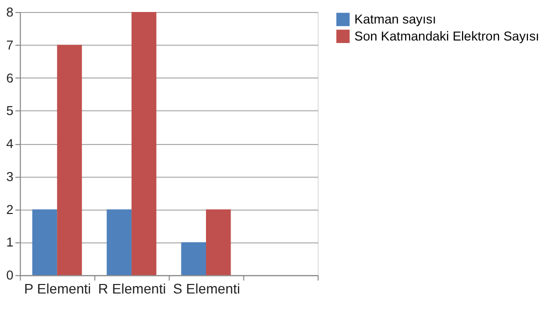  Describe the element at coordinates (10, 275) in the screenshot. I see `y-tick-label: 0` at that location.